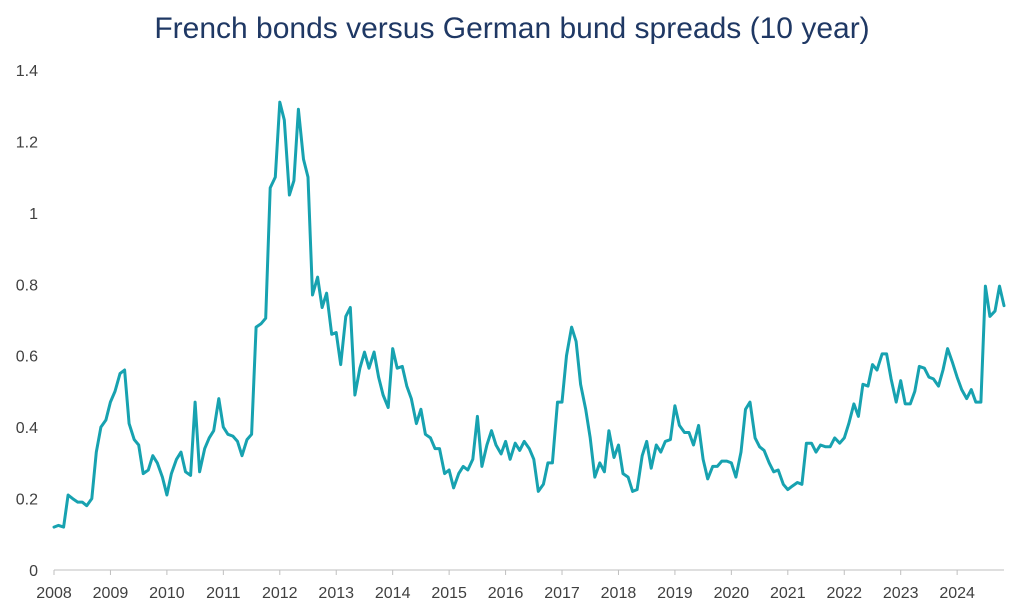  Describe the element at coordinates (33, 571) in the screenshot. I see `y-tick-label: 0` at that location.